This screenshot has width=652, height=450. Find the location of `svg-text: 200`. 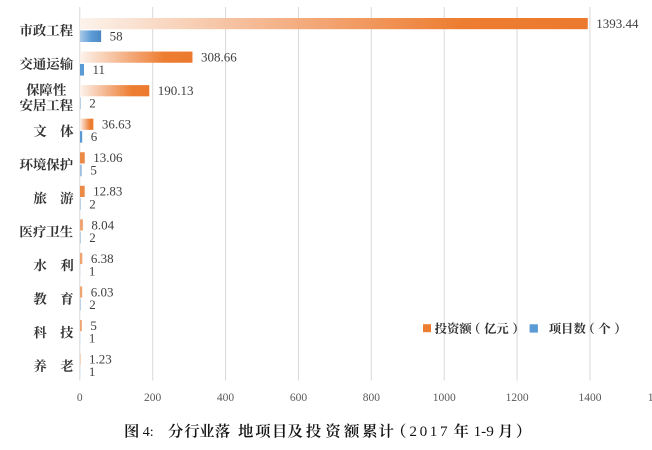

svg-text: 200 is located at coordinates (153, 398).